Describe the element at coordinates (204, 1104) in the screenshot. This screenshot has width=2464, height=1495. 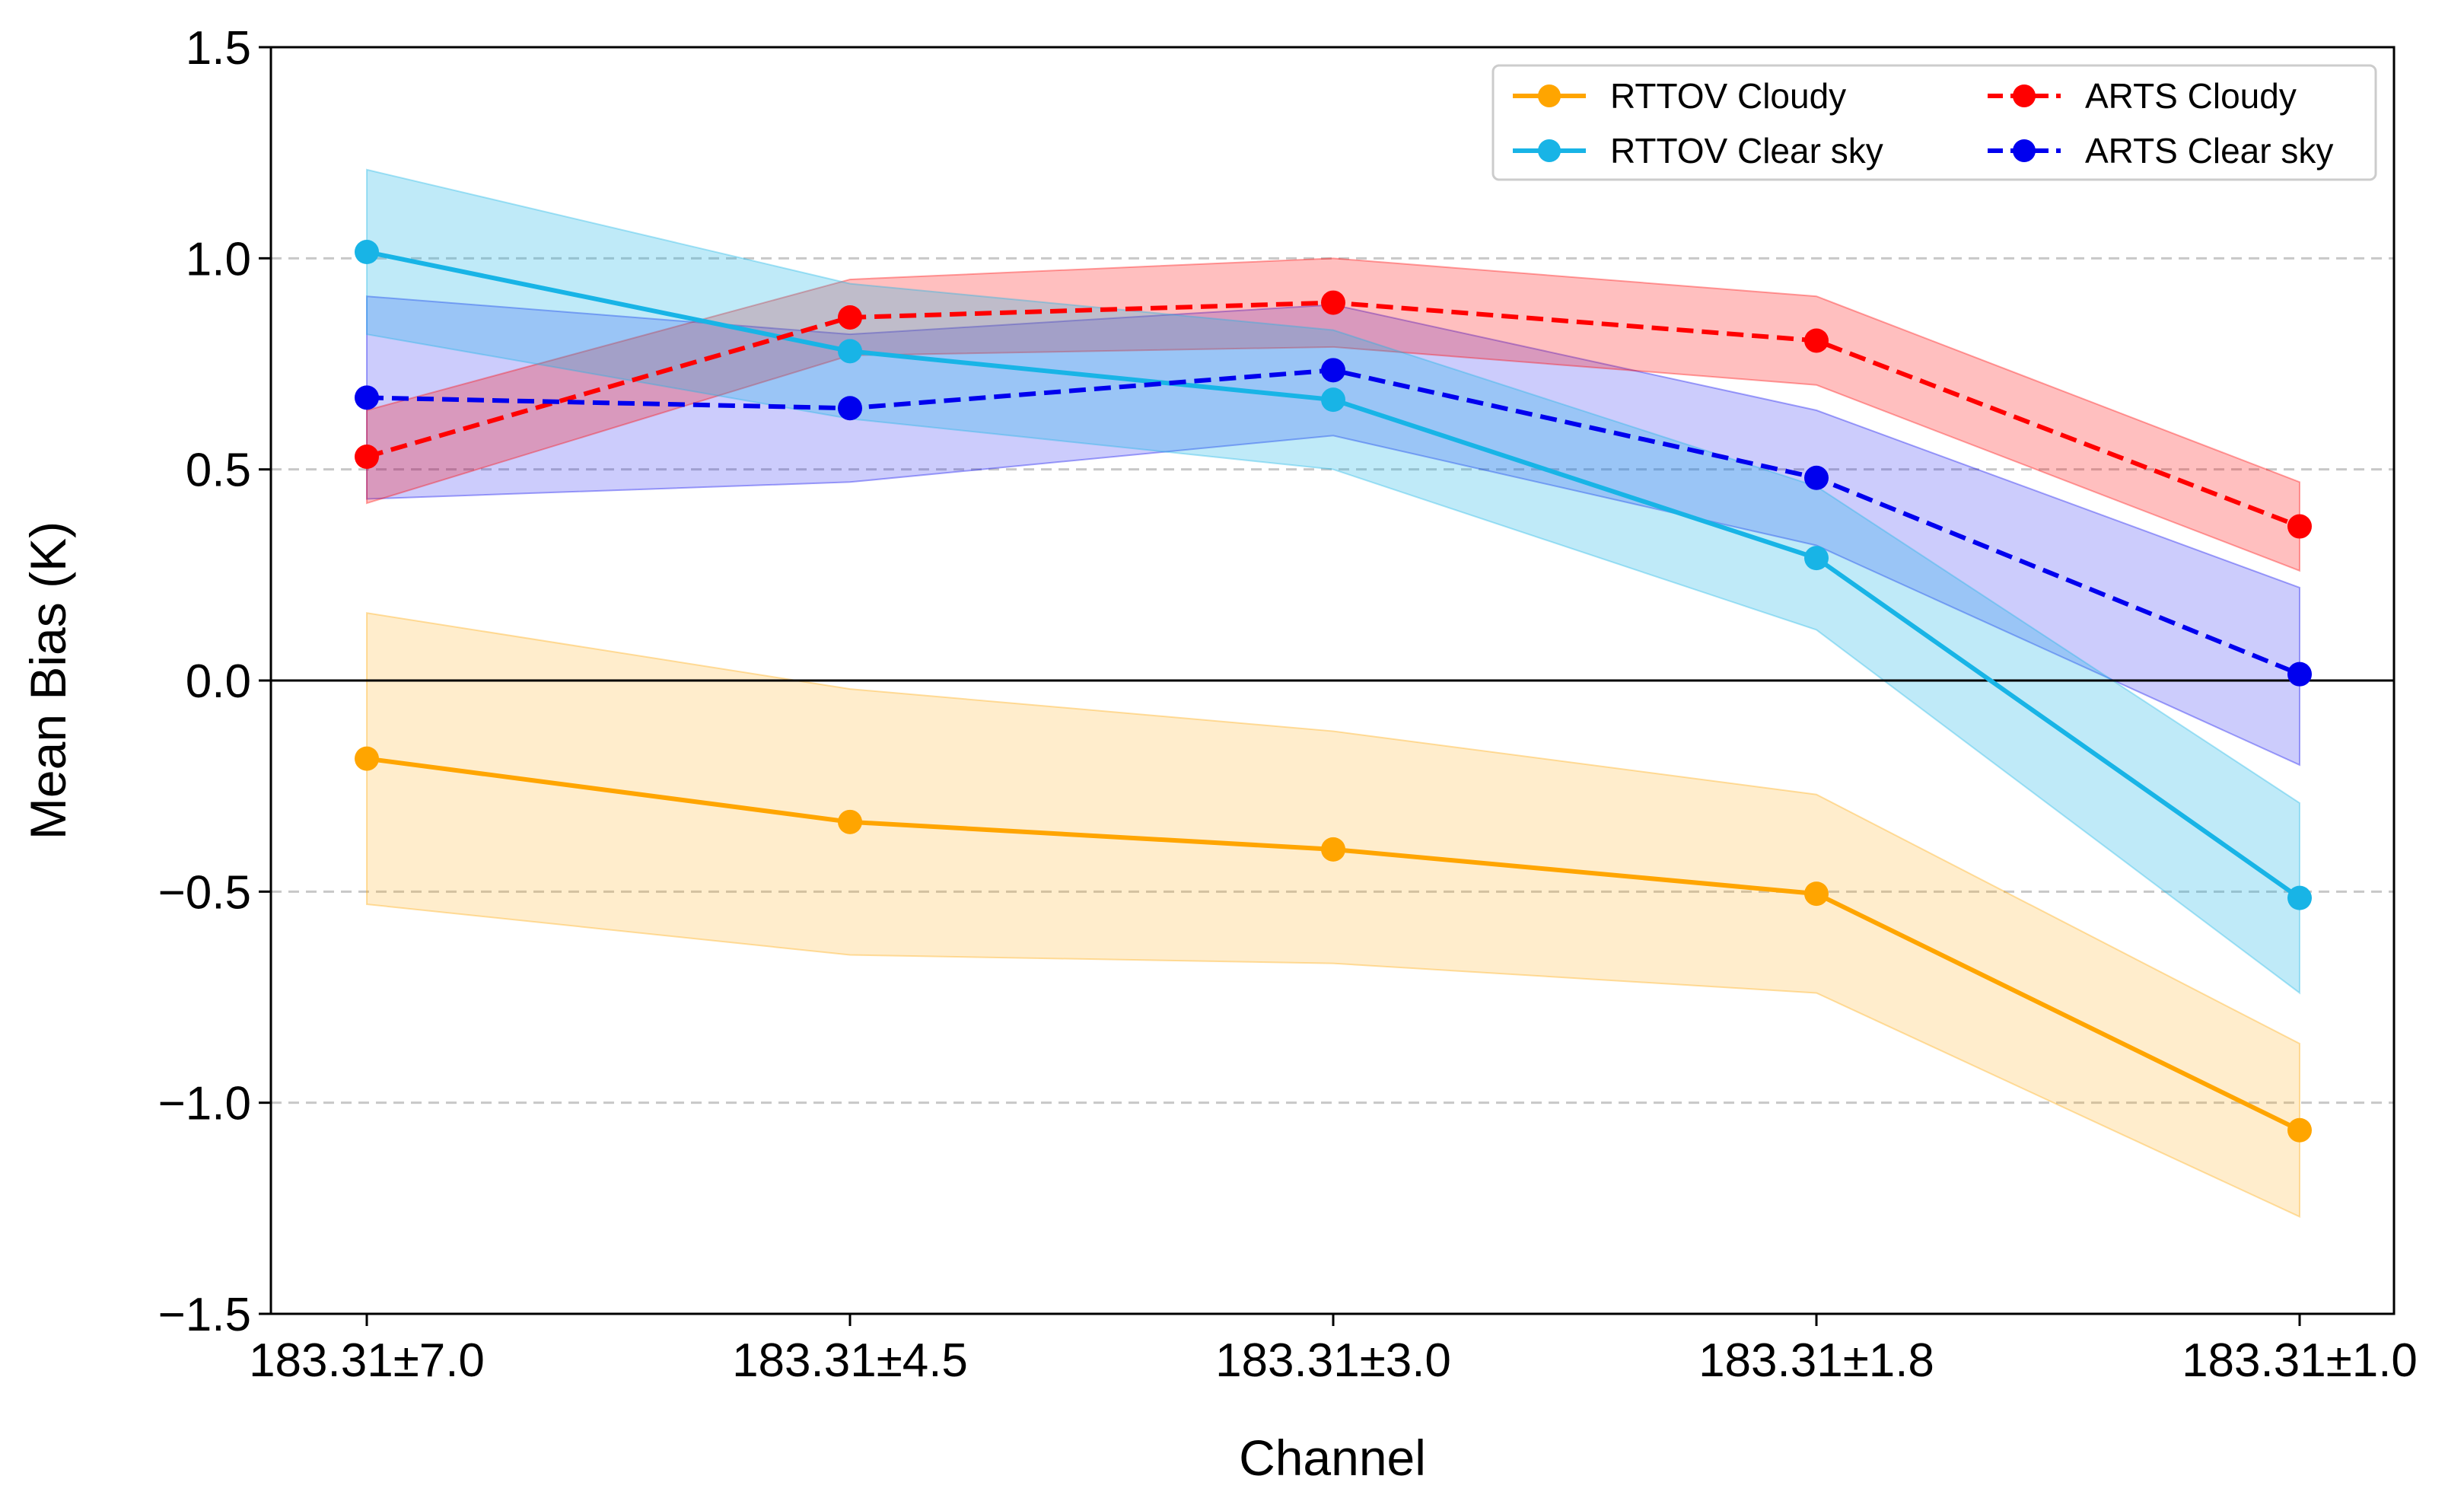
I see `y-tick-label: −1.0` at that location.